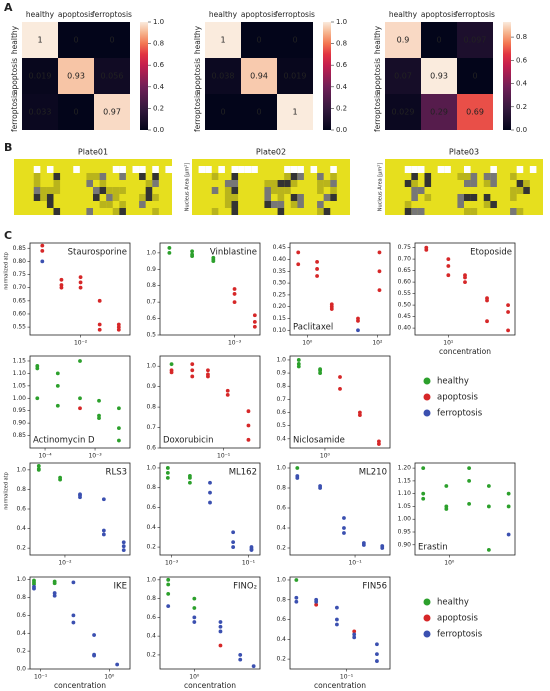 This screenshot has width=550, height=691. What do you see at coordinates (20, 327) in the screenshot?
I see `y-tick-label: 0.55` at bounding box center [20, 327].